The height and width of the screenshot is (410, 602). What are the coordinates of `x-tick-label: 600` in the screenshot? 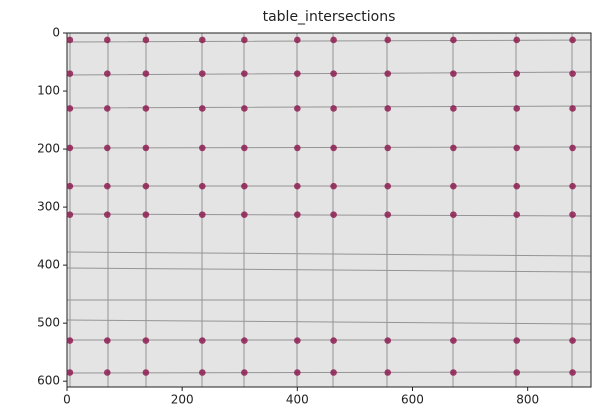 It's located at (412, 400).